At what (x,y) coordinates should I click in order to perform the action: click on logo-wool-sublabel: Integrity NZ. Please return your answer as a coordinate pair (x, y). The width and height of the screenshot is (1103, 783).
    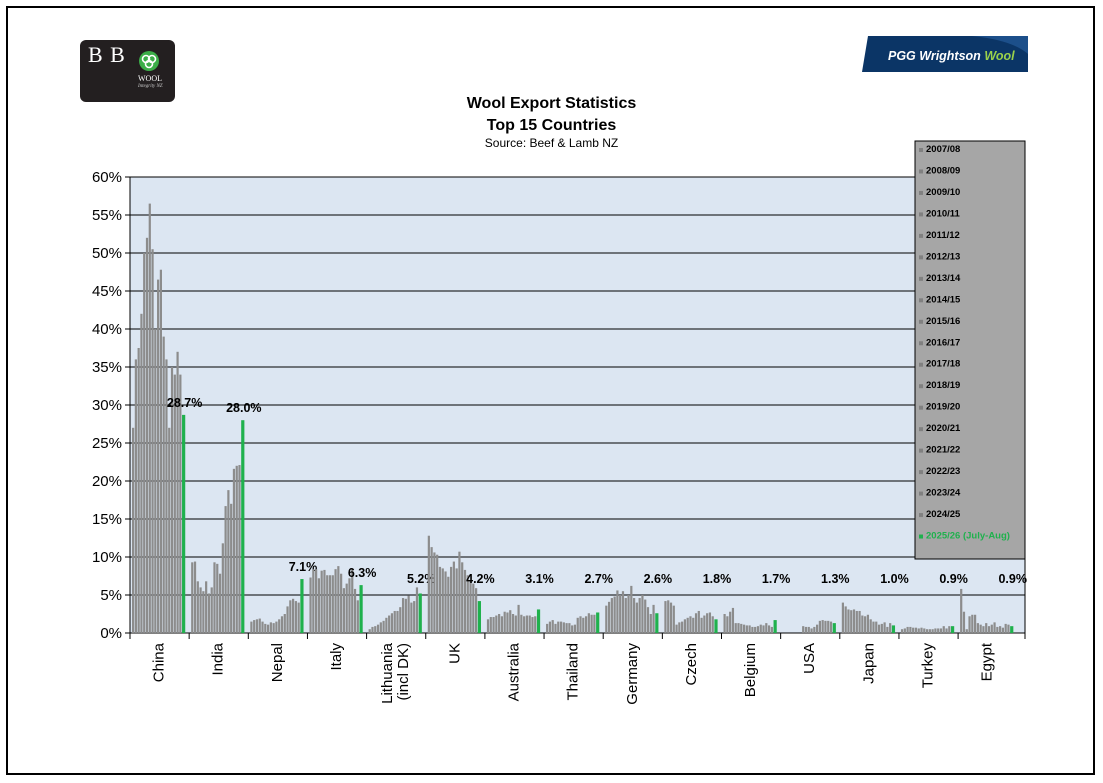
    Looking at the image, I should click on (150, 86).